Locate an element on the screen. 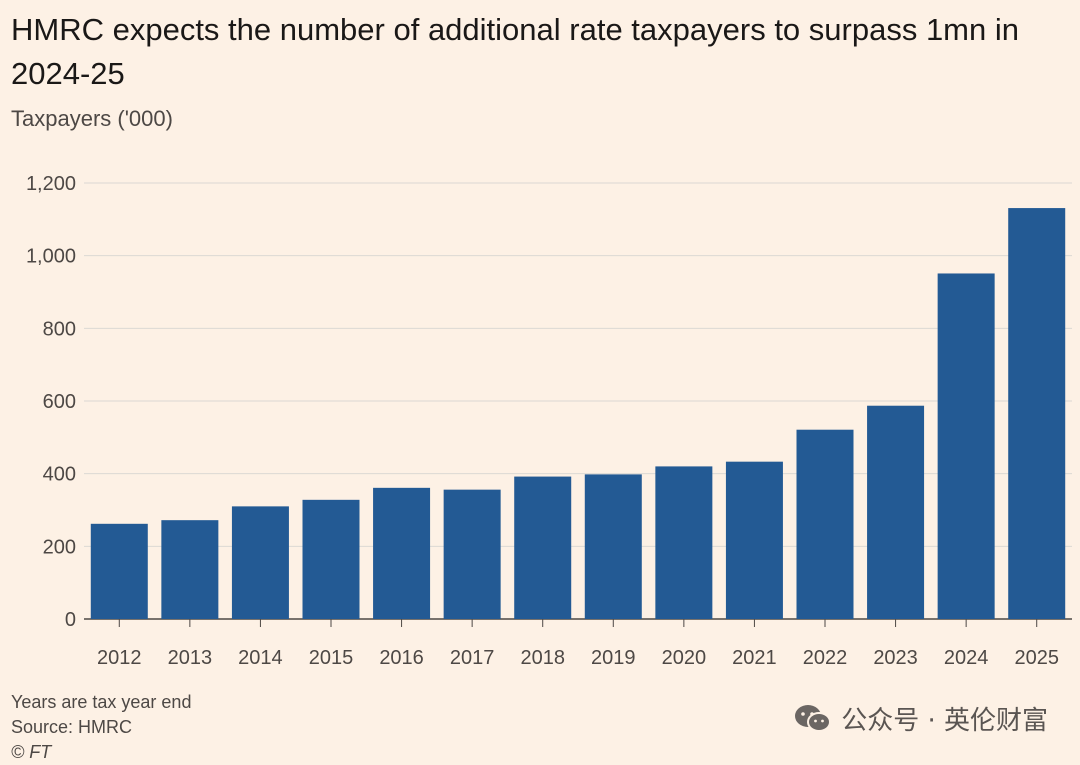  y-axis-ticks: 0 200 400 600 800 1,000 1,200 is located at coordinates (51, 402).